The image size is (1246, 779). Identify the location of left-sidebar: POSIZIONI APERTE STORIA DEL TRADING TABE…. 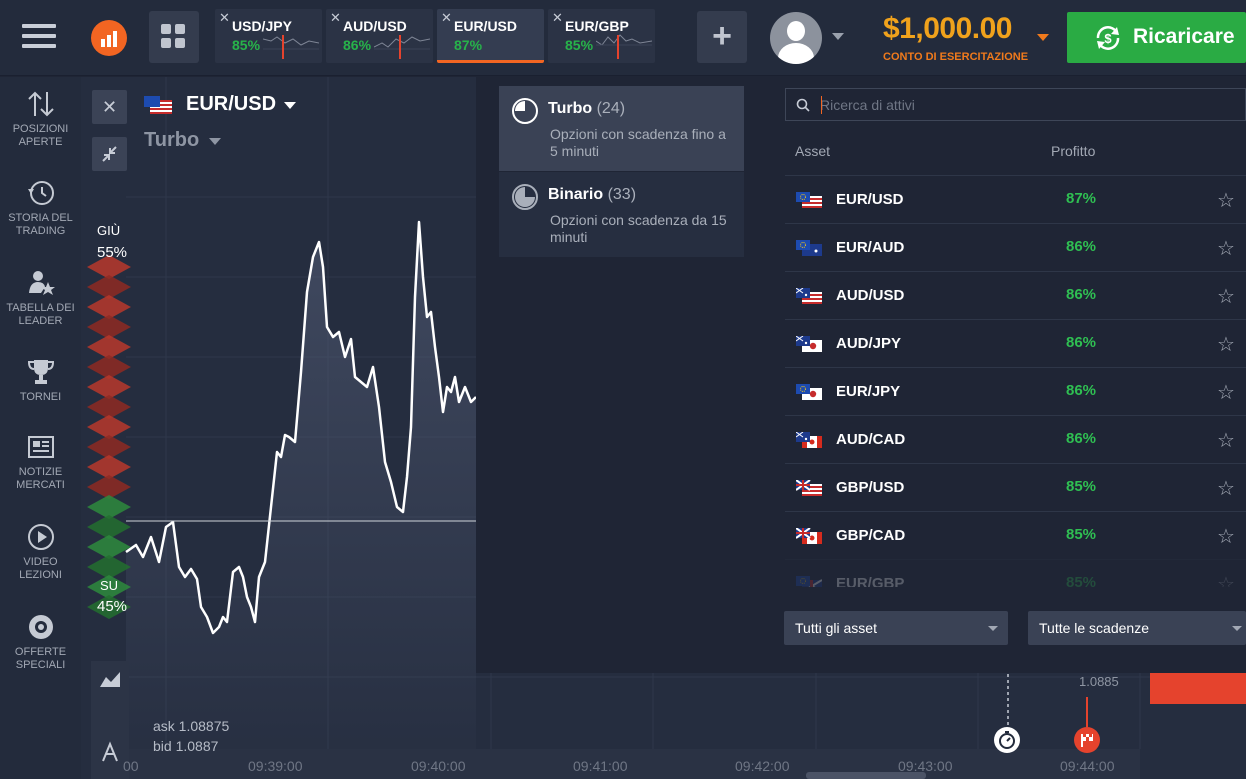
(40, 428).